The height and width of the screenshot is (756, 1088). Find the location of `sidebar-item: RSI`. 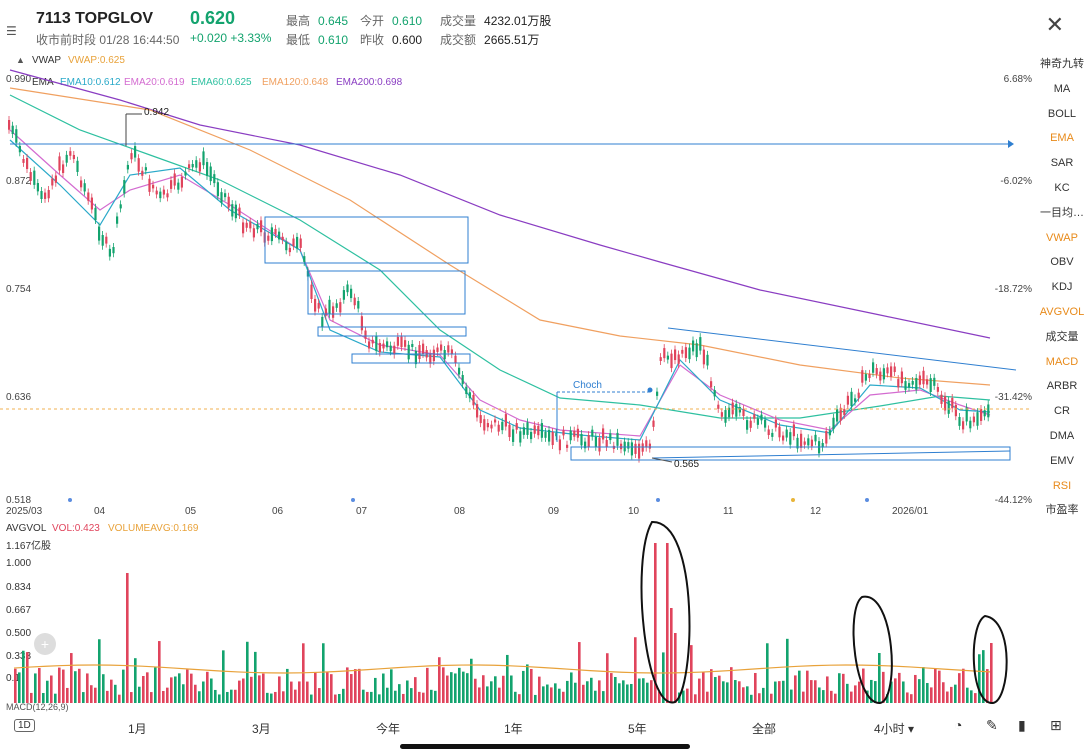

sidebar-item: RSI is located at coordinates (1062, 485).